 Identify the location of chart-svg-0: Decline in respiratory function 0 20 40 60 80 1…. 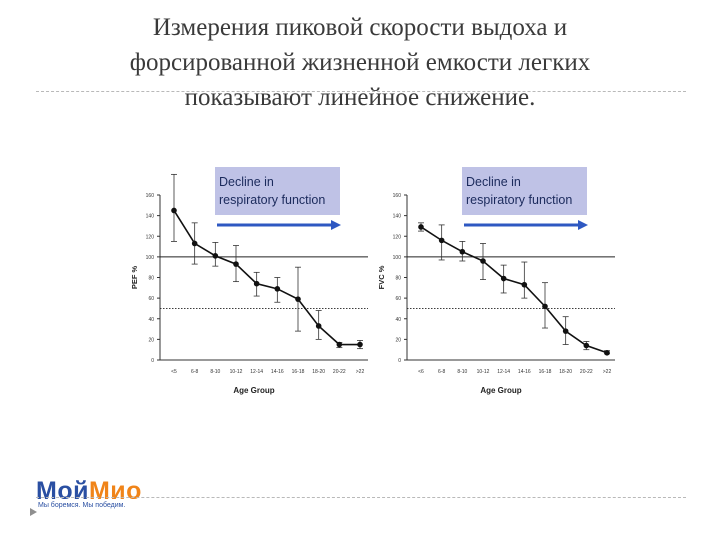
(249, 281).